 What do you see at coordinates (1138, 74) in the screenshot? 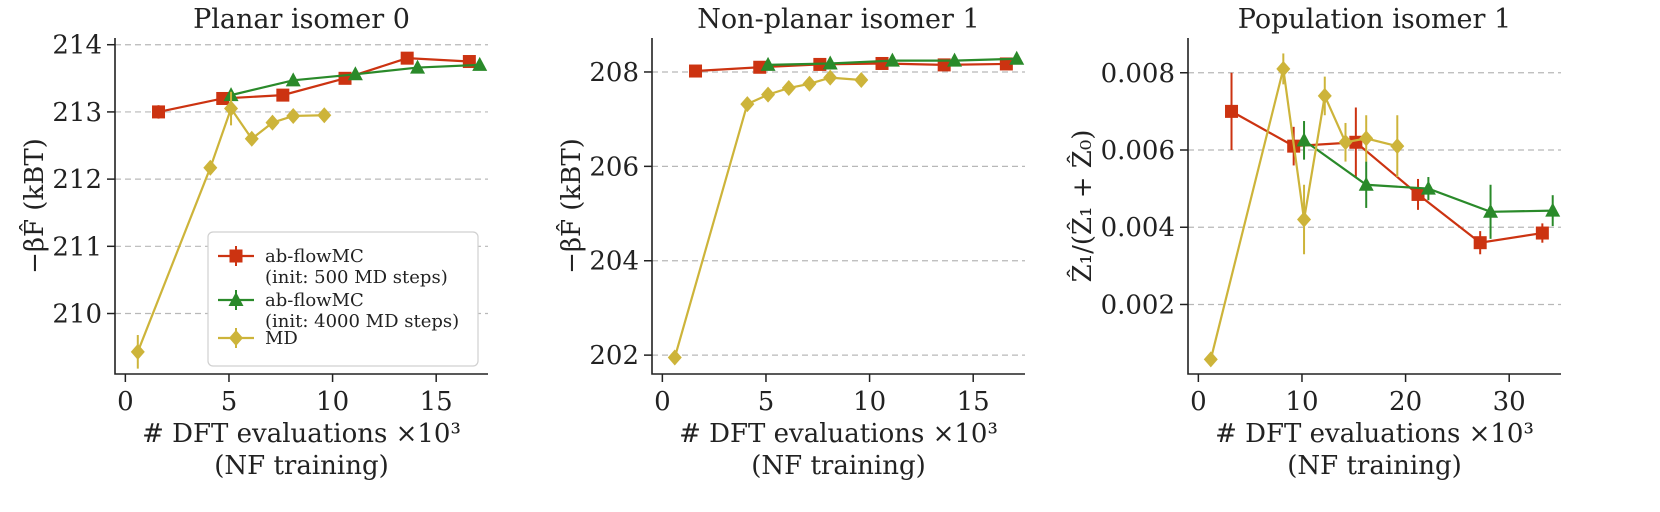
I see `y-tick-label: 0.008` at bounding box center [1138, 74].